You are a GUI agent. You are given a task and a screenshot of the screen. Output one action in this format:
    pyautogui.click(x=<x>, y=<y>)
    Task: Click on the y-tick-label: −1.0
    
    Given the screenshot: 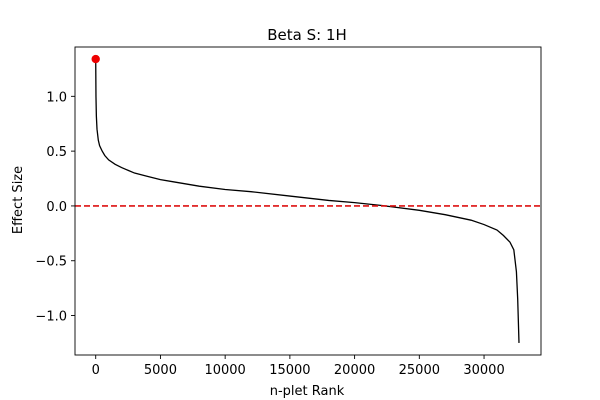 What is the action you would take?
    pyautogui.click(x=51, y=317)
    